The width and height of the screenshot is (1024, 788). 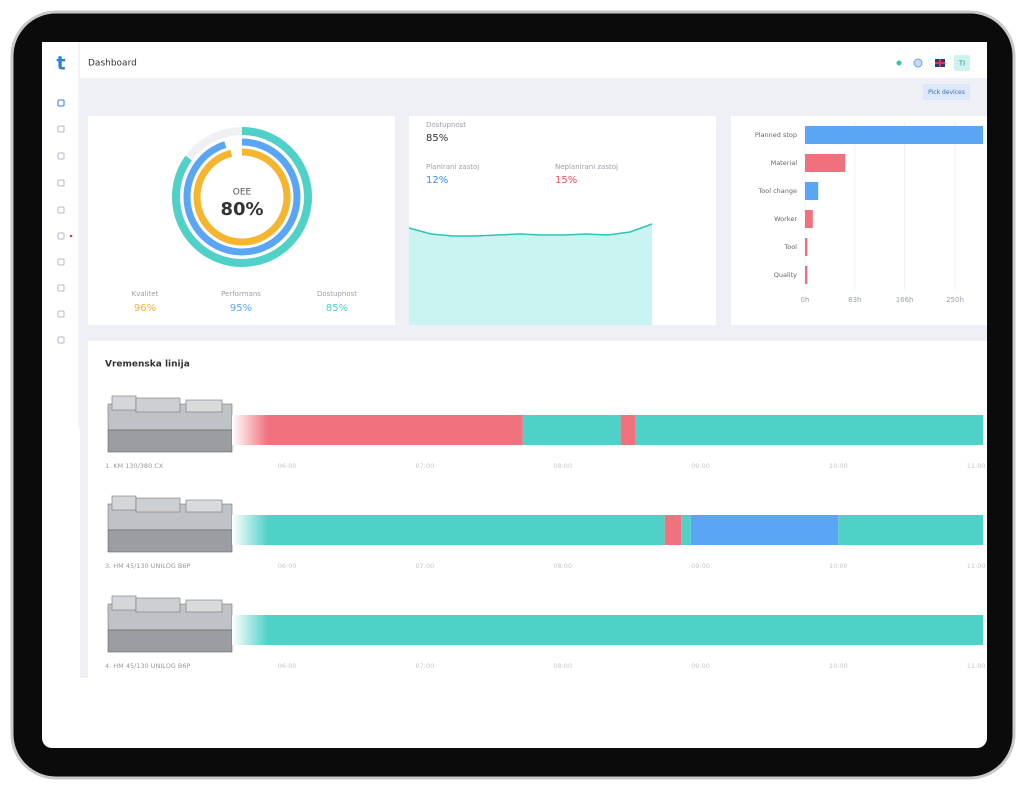 I want to click on stops-panel, so click(x=859, y=220).